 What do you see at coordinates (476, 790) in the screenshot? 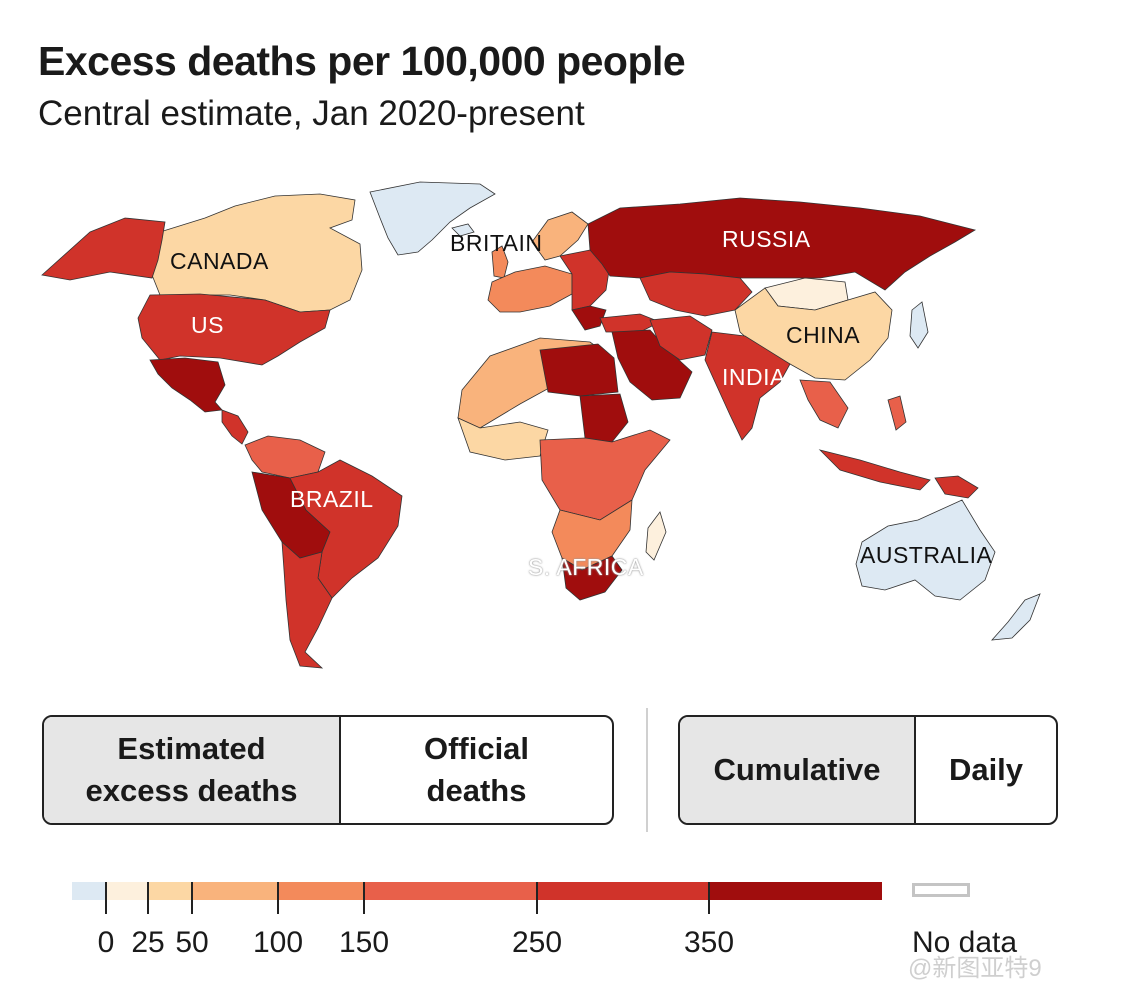
I see `toggle-official-line2: deaths` at bounding box center [476, 790].